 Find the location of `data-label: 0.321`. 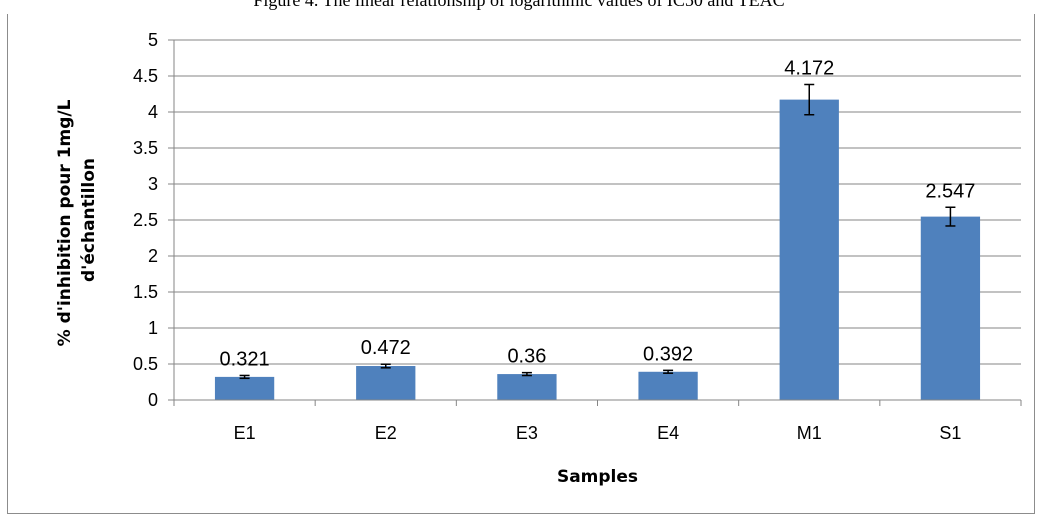

data-label: 0.321 is located at coordinates (245, 359).